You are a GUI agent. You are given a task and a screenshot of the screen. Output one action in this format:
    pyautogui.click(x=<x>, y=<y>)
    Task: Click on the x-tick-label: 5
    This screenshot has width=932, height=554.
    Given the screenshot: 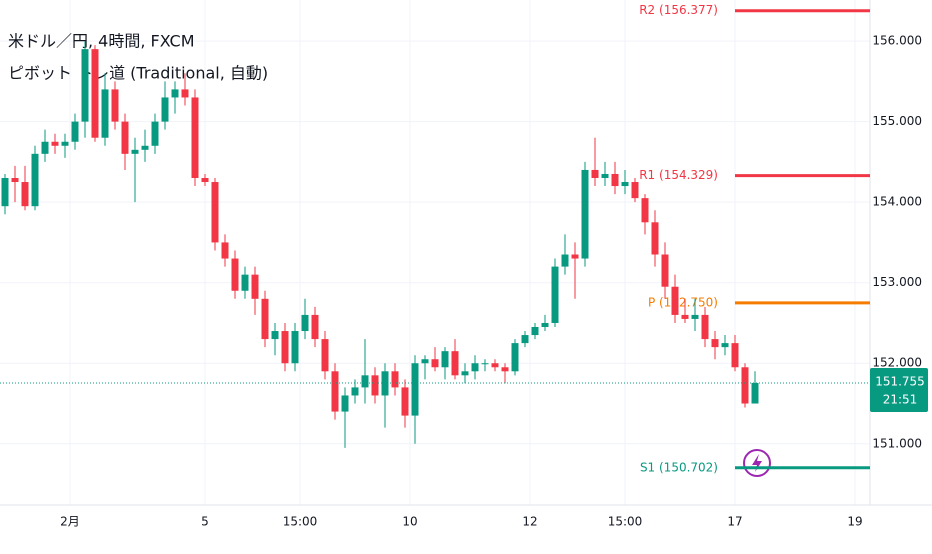 What is the action you would take?
    pyautogui.click(x=205, y=522)
    